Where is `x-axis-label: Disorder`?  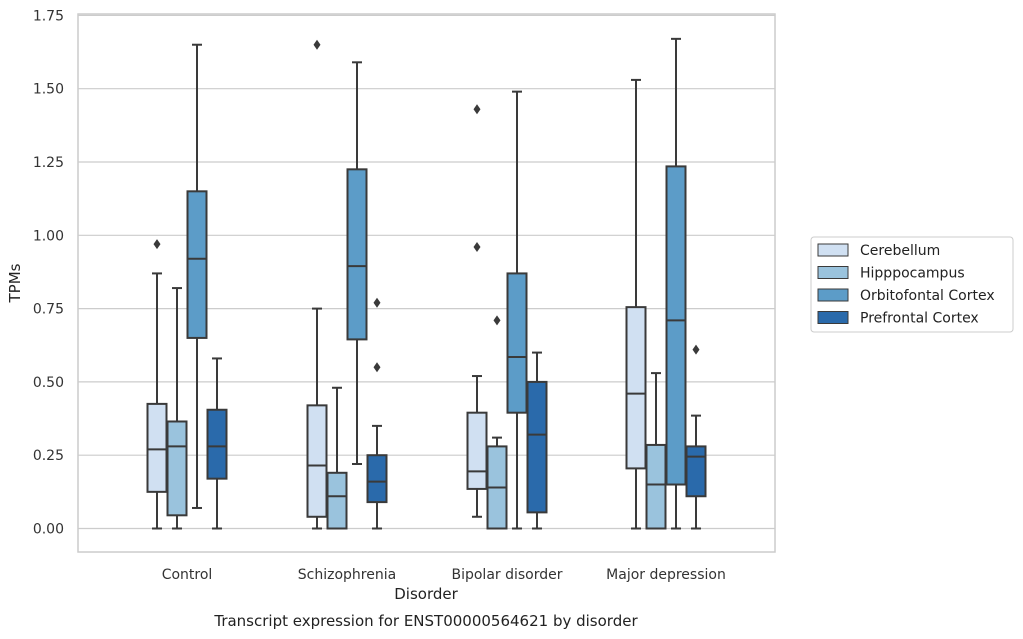 x-axis-label: Disorder is located at coordinates (426, 594).